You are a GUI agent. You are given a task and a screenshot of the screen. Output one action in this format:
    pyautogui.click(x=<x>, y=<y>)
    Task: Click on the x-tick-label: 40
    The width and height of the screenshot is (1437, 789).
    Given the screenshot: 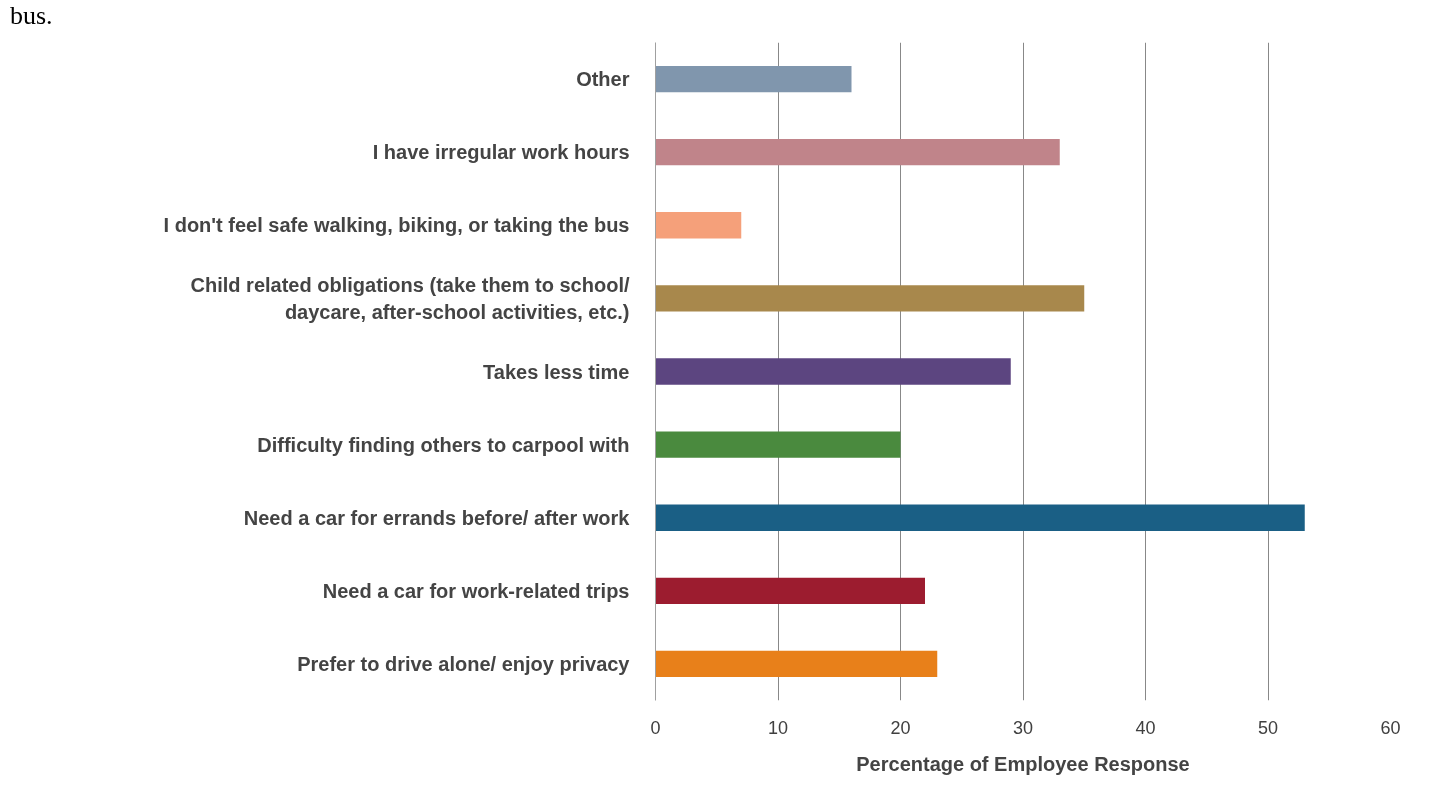 What is the action you would take?
    pyautogui.click(x=1145, y=727)
    